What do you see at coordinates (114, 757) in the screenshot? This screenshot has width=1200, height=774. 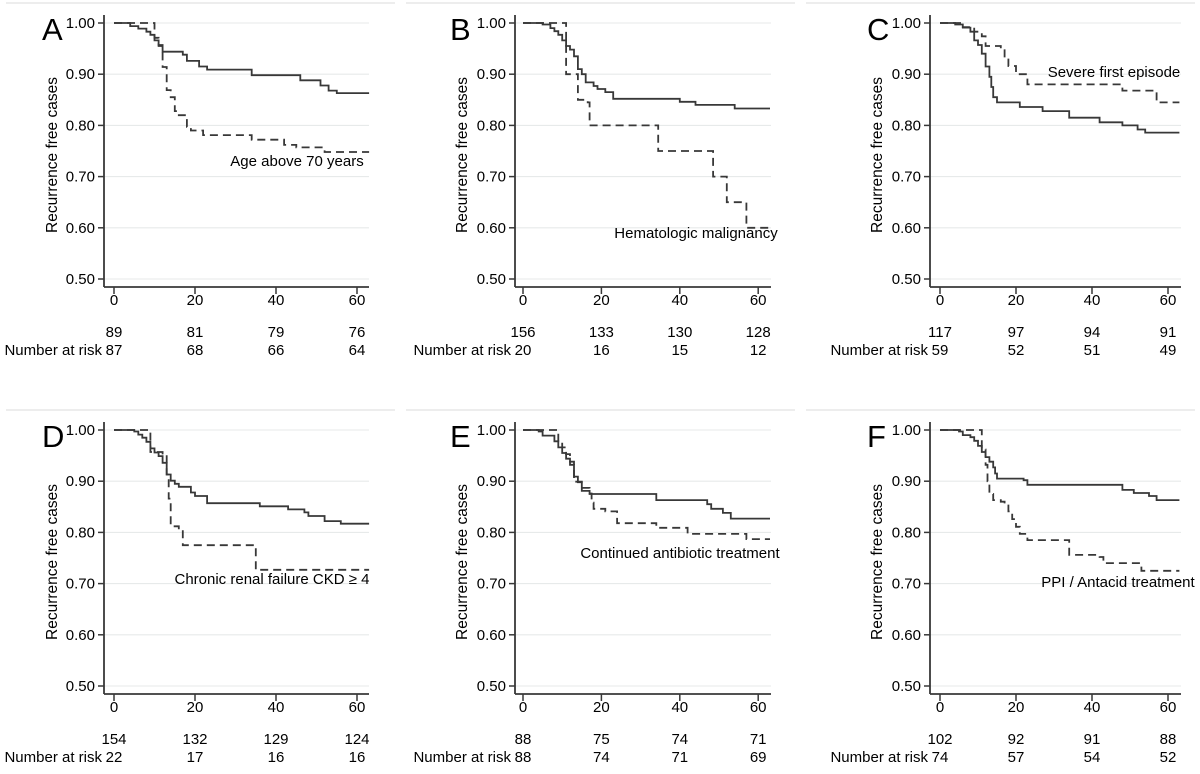 I see `risk-count: 22` at bounding box center [114, 757].